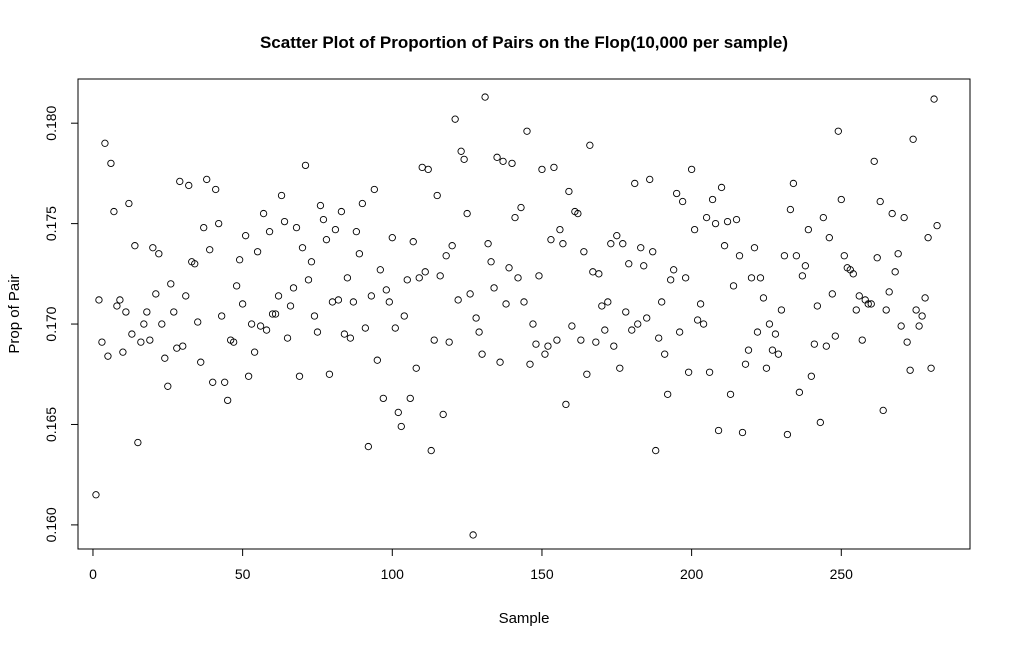  I want to click on y-tick-label: 0.160, so click(51, 524).